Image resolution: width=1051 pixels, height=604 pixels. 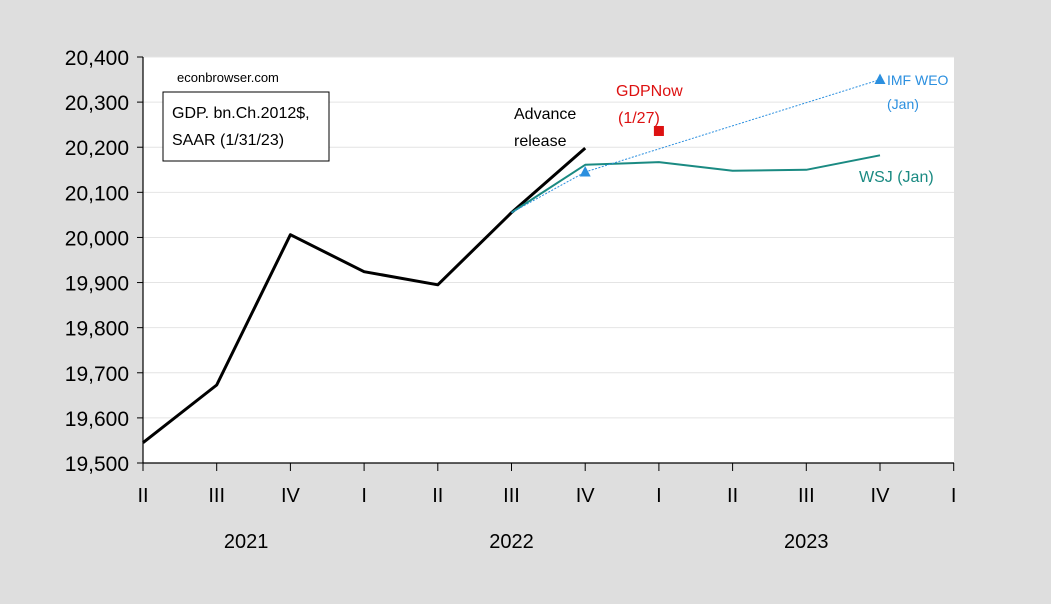 What do you see at coordinates (918, 80) in the screenshot?
I see `imf-label-line1: IMF WEO` at bounding box center [918, 80].